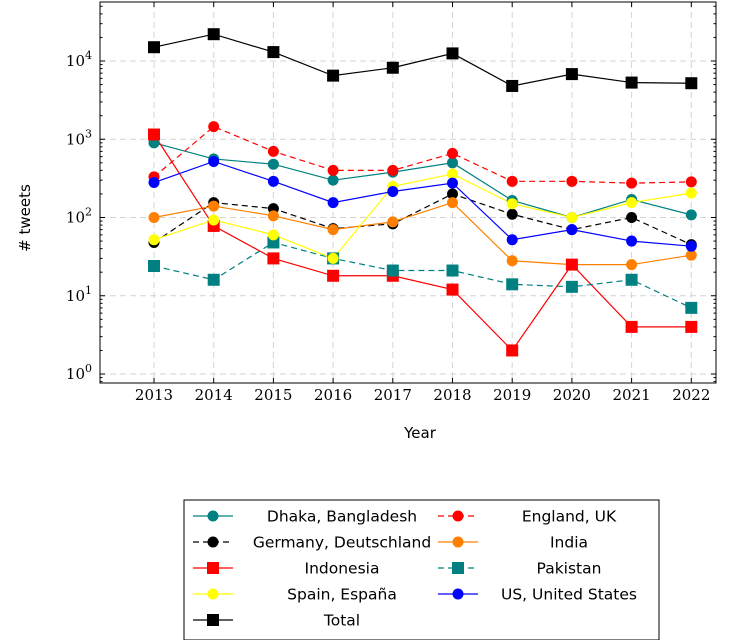  What do you see at coordinates (422, 233) in the screenshot?
I see `series-line-india` at bounding box center [422, 233].